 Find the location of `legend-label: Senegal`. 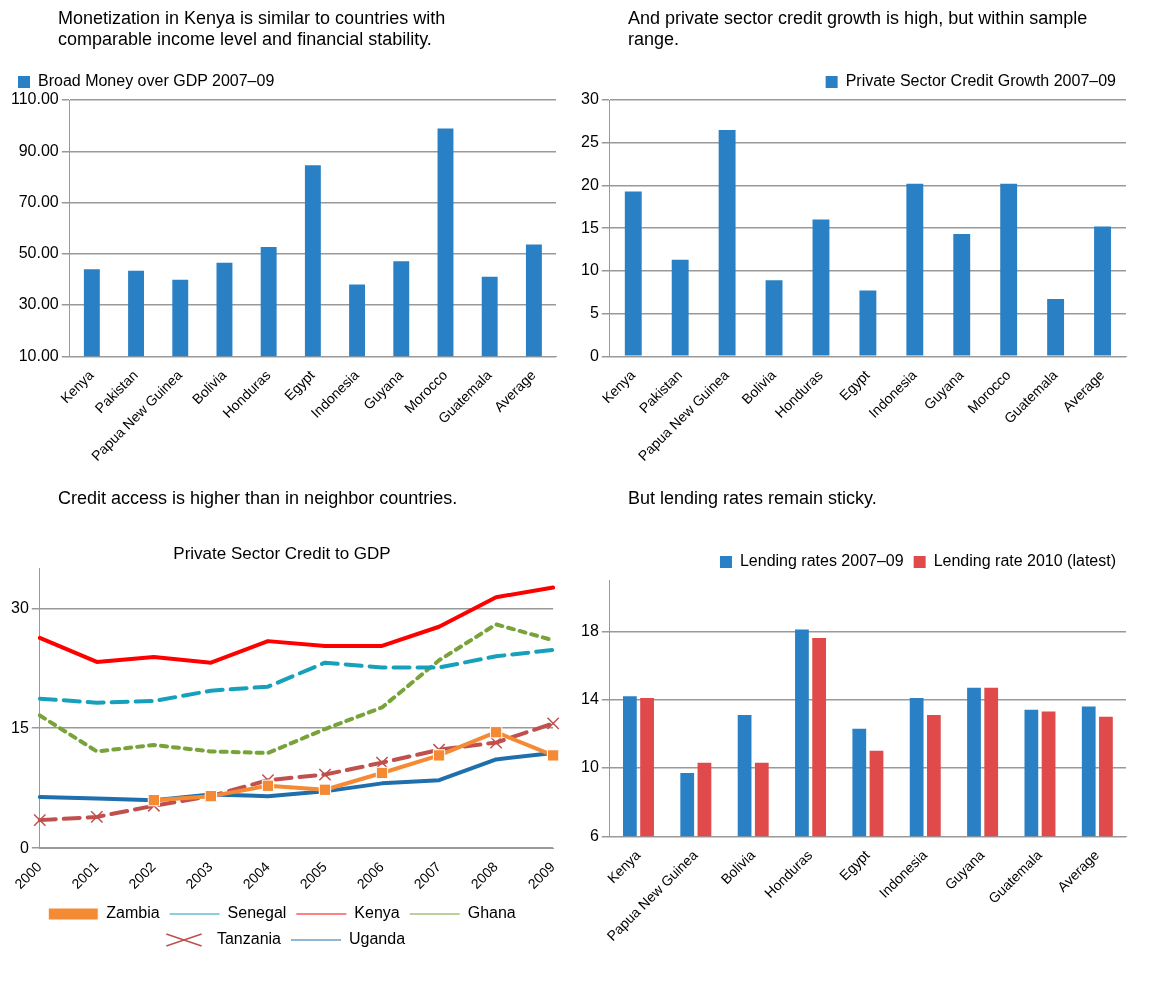

legend-label: Senegal is located at coordinates (257, 913).